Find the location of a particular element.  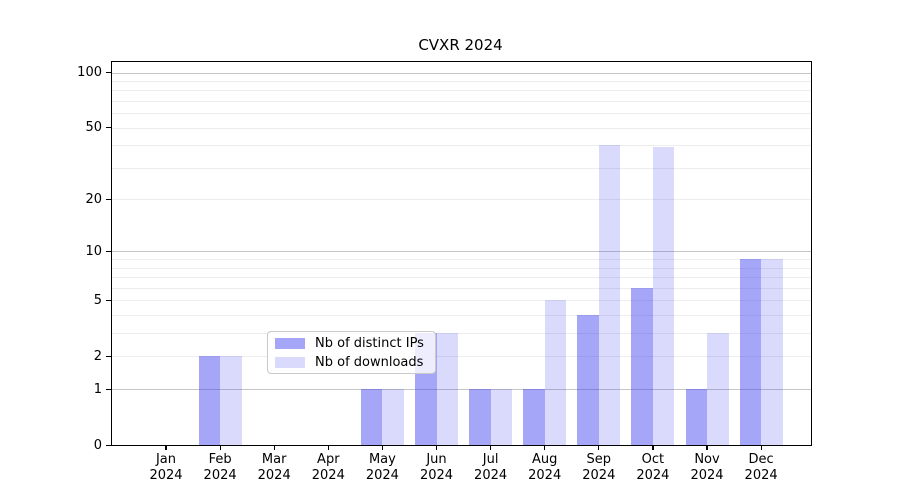

y-tick-label: 50 is located at coordinates (93, 128).